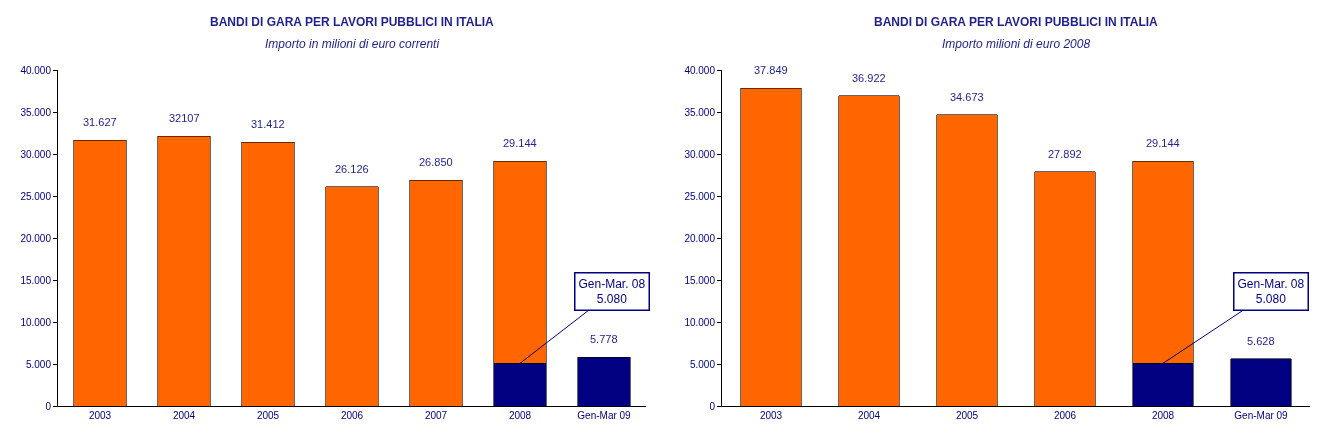 The width and height of the screenshot is (1328, 430). What do you see at coordinates (967, 97) in the screenshot?
I see `total-label: 34.673` at bounding box center [967, 97].